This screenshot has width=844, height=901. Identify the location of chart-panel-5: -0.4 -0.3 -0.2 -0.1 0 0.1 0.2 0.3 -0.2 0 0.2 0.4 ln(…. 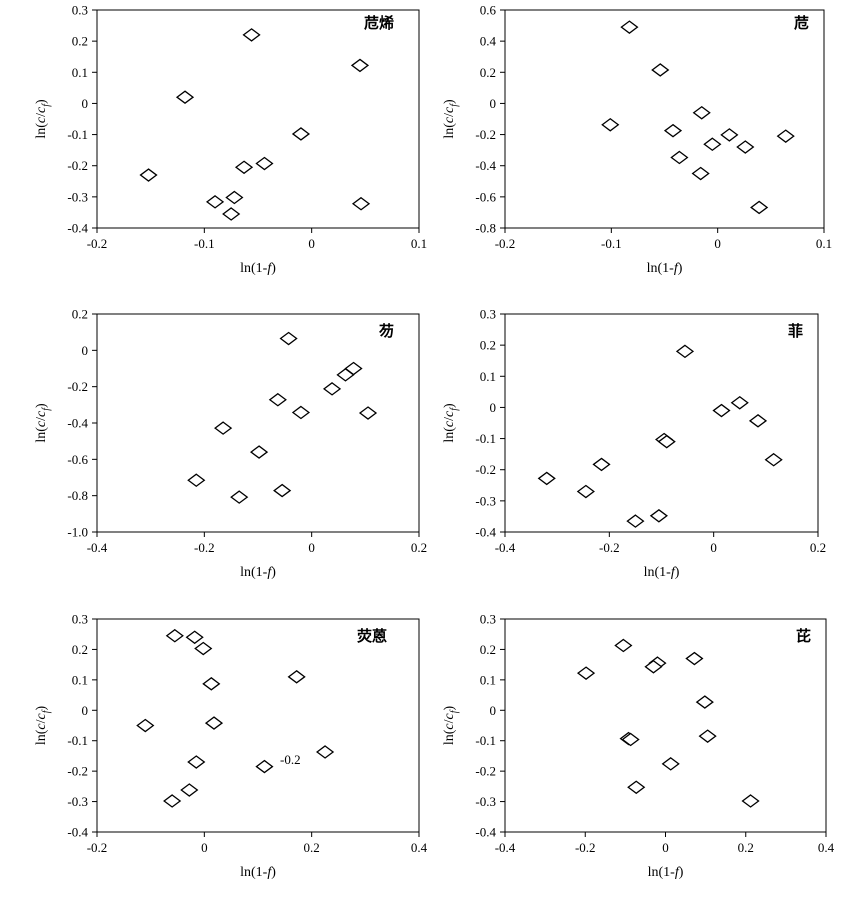
(231, 746).